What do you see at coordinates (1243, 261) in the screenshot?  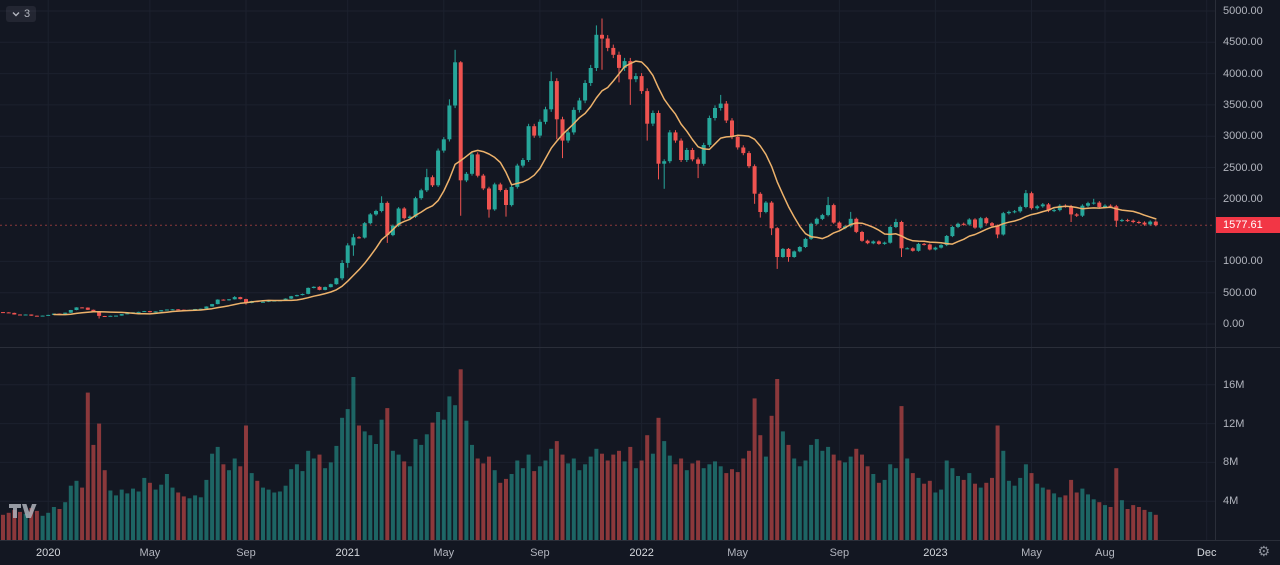 I see `price-axis-label: 1000.00` at bounding box center [1243, 261].